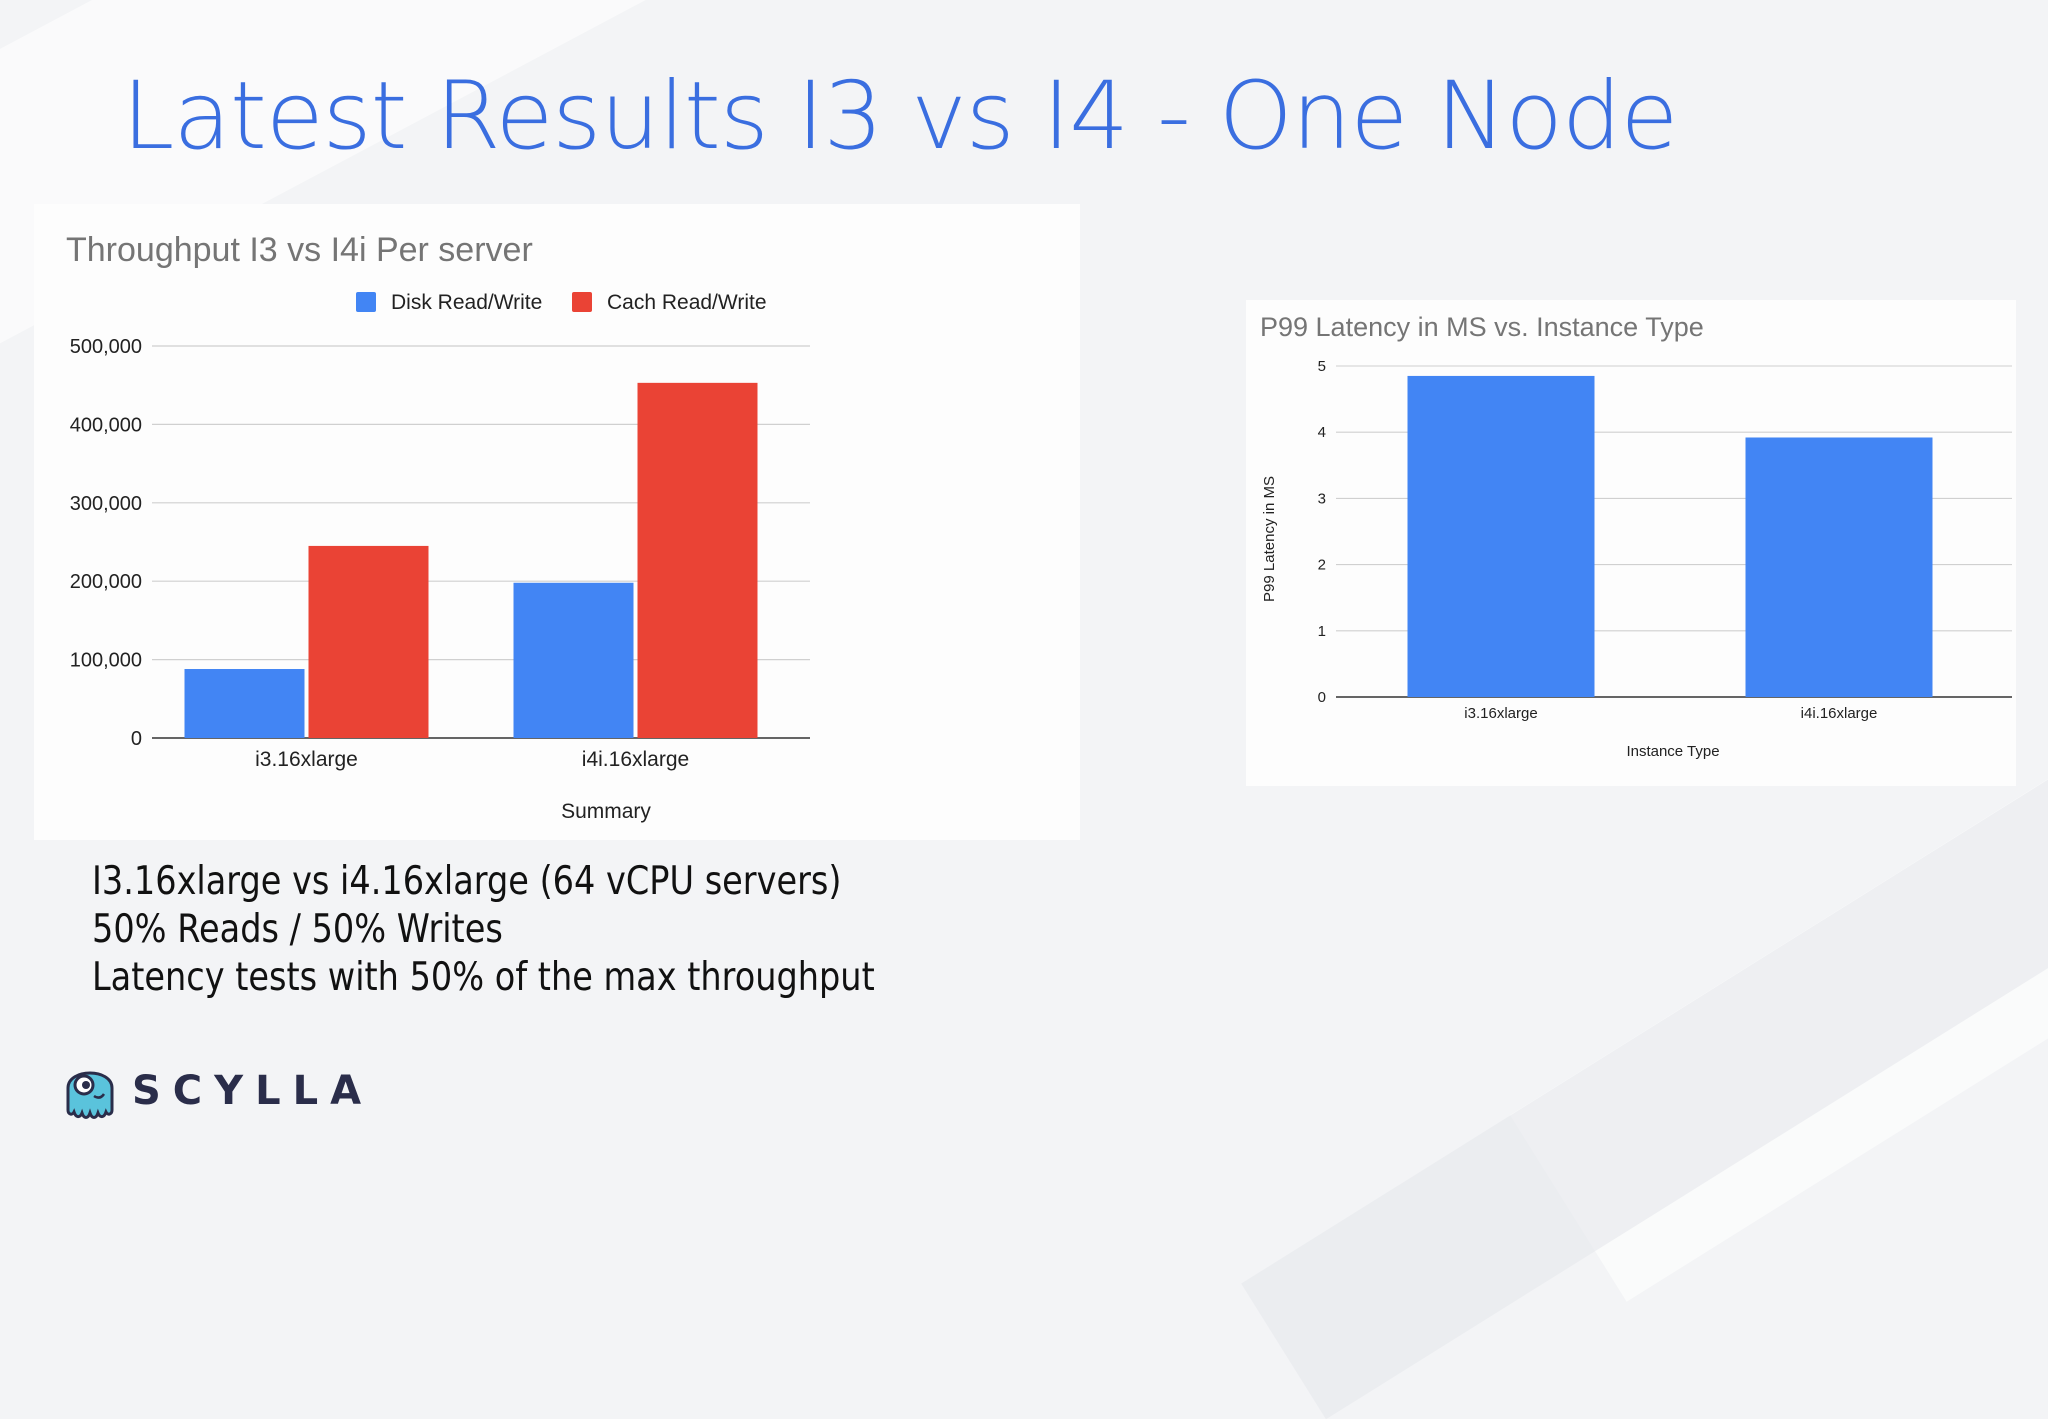  Describe the element at coordinates (1670, 536) in the screenshot. I see `latency-bars` at that location.